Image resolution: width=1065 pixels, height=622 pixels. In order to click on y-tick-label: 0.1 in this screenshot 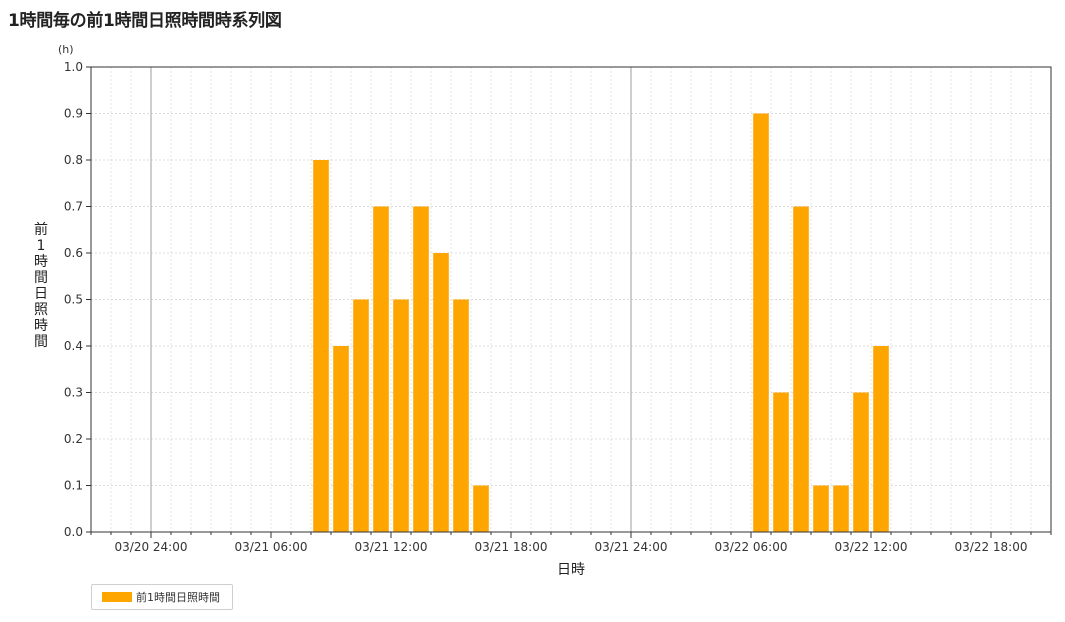, I will do `click(73, 486)`.